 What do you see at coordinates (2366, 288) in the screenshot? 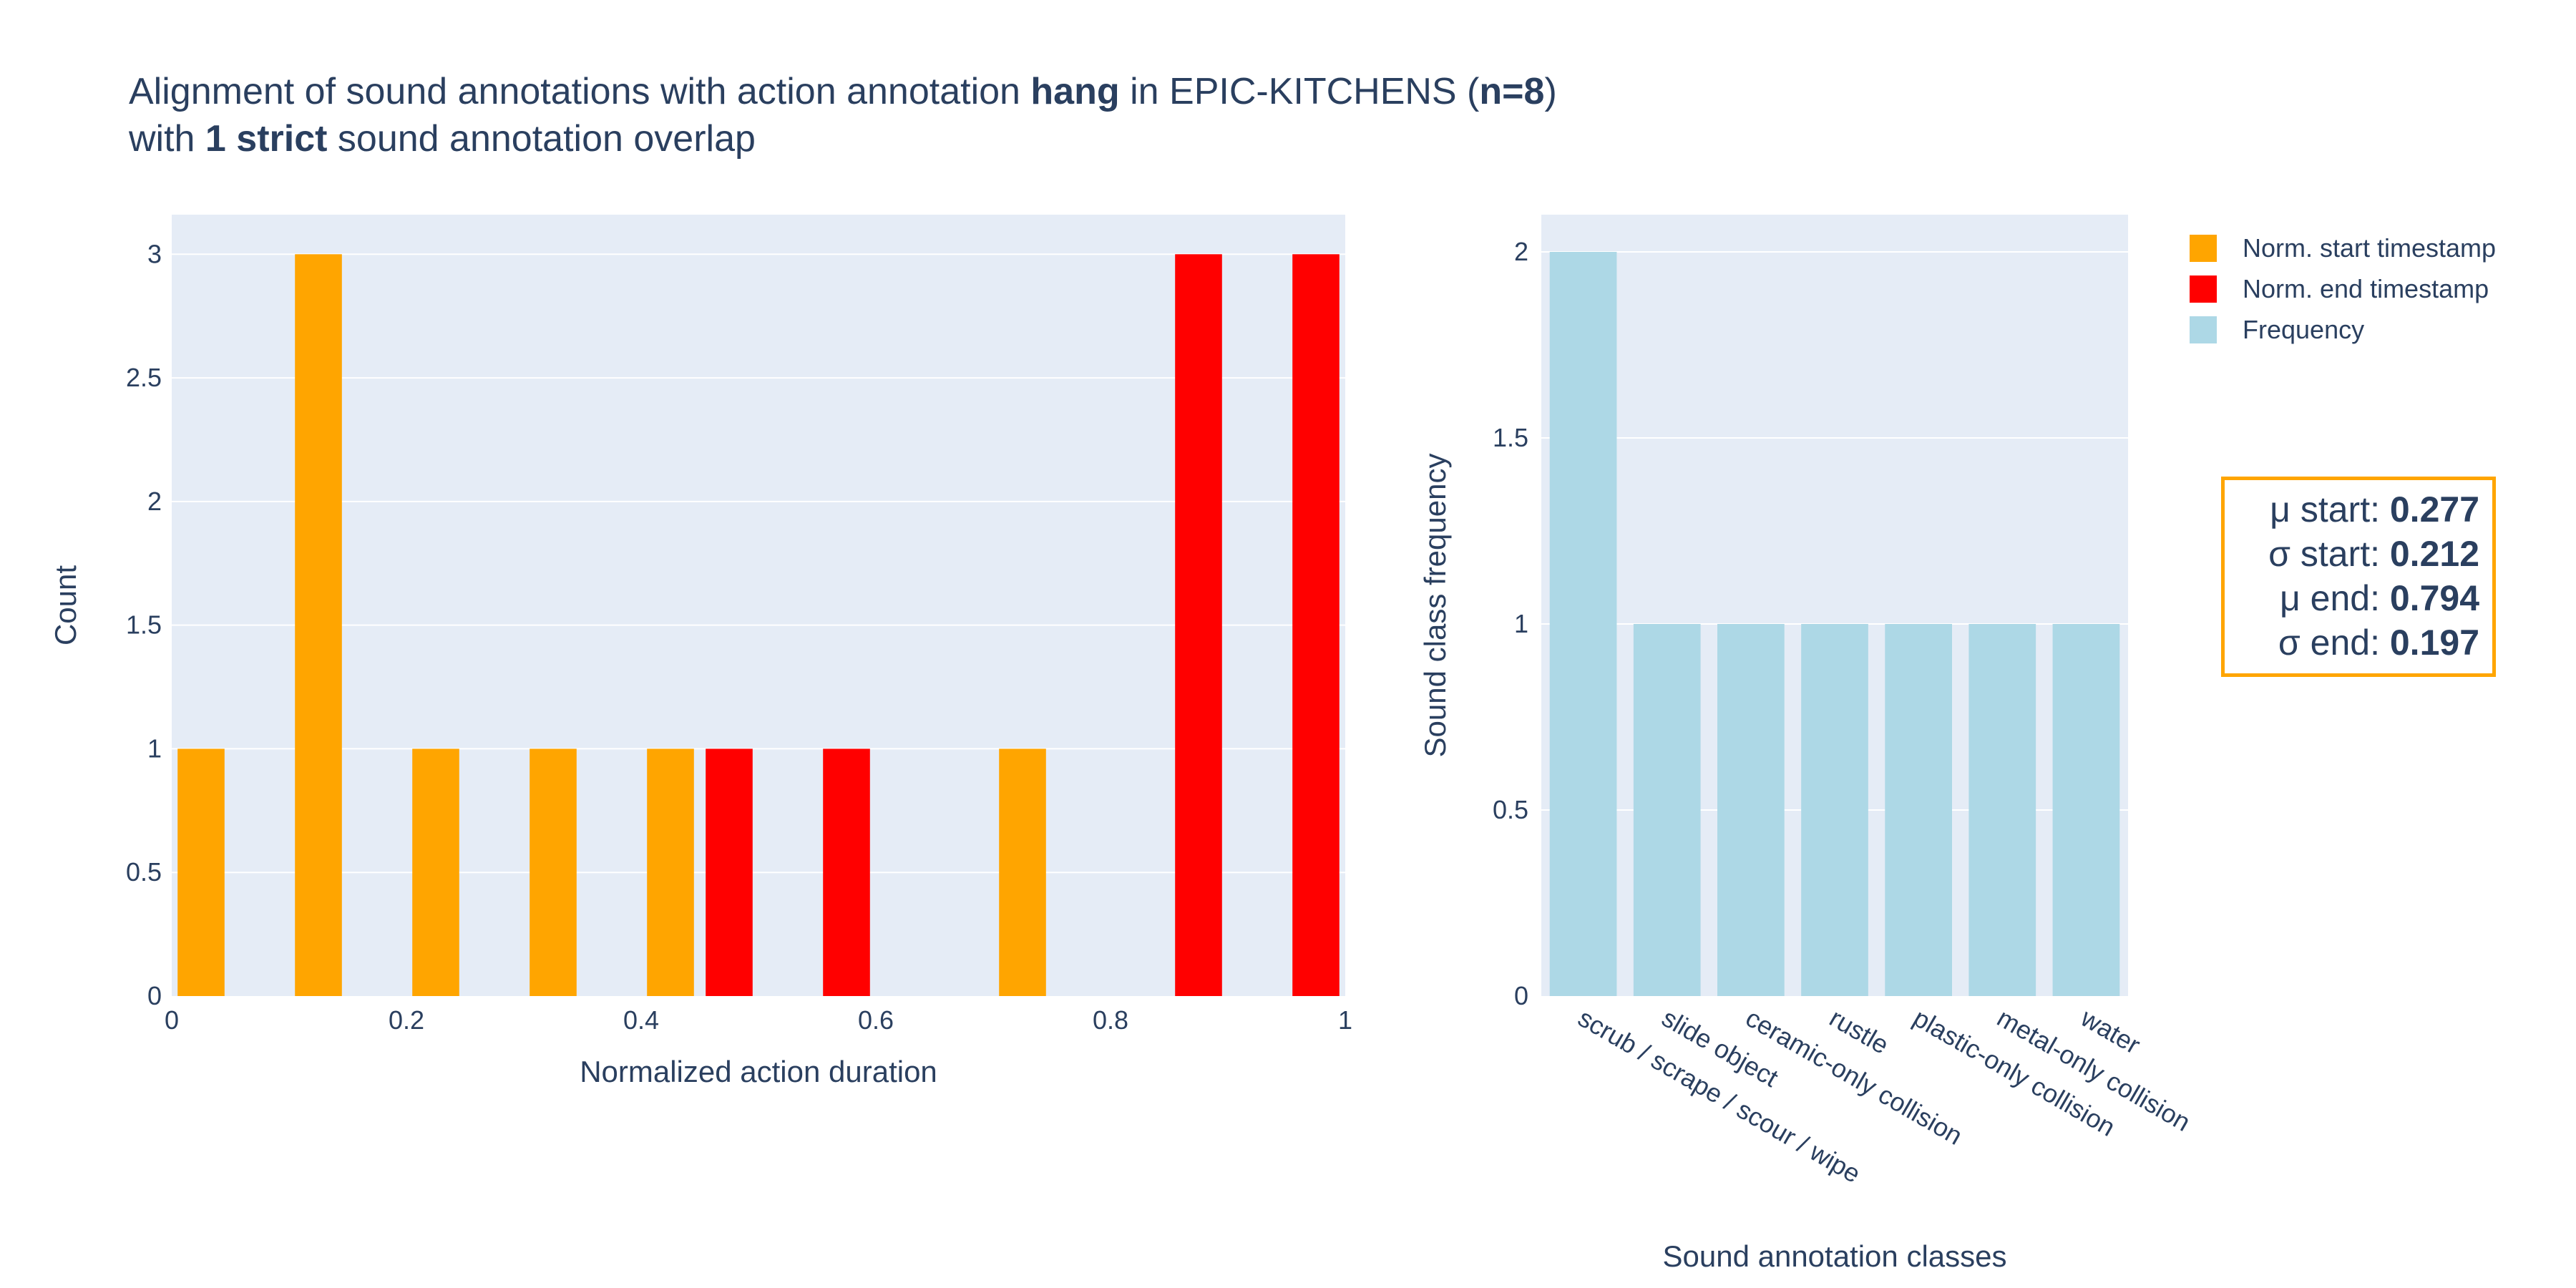
I see `legend-label: Norm. end timestamp` at bounding box center [2366, 288].